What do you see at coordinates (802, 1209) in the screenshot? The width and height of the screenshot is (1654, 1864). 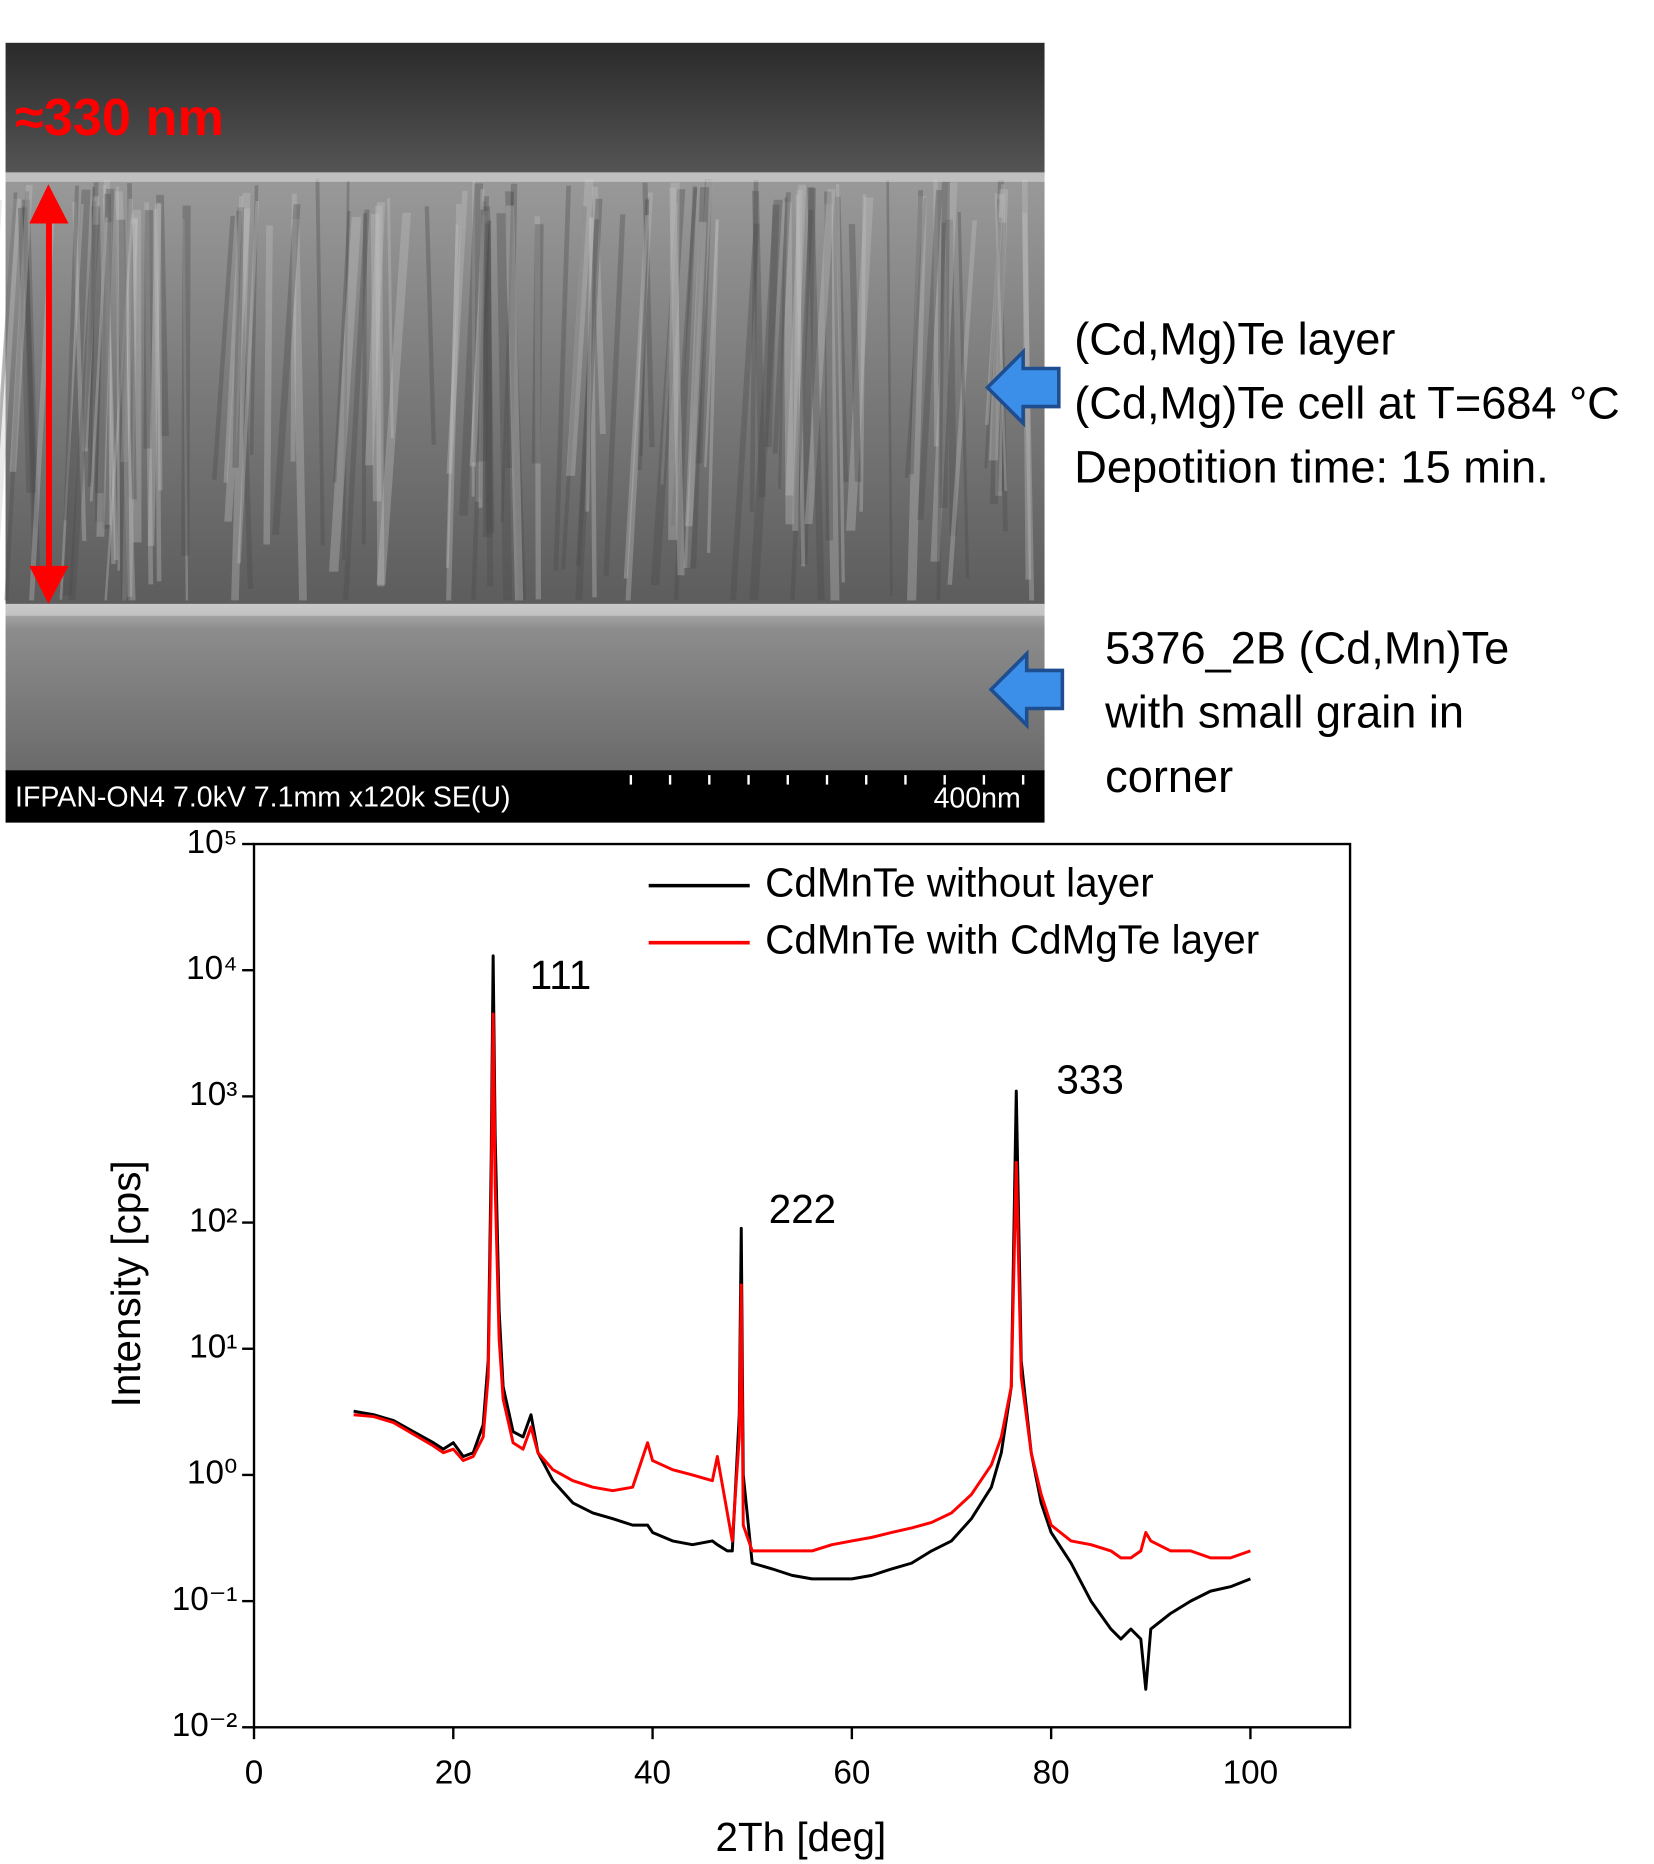 I see `peak-label: 222` at bounding box center [802, 1209].